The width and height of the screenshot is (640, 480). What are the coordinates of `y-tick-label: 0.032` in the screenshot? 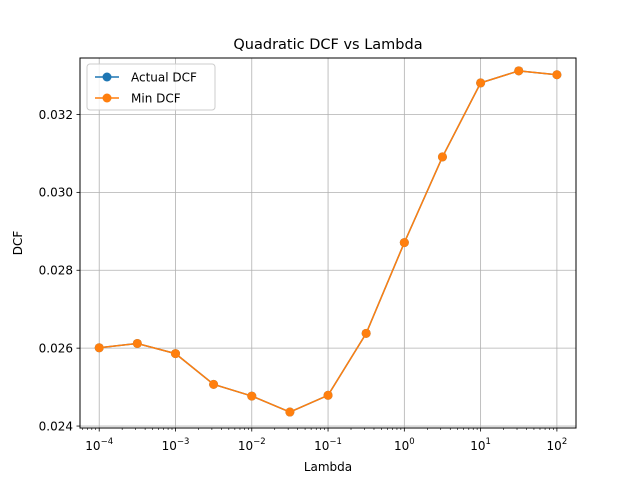 It's located at (56, 115).